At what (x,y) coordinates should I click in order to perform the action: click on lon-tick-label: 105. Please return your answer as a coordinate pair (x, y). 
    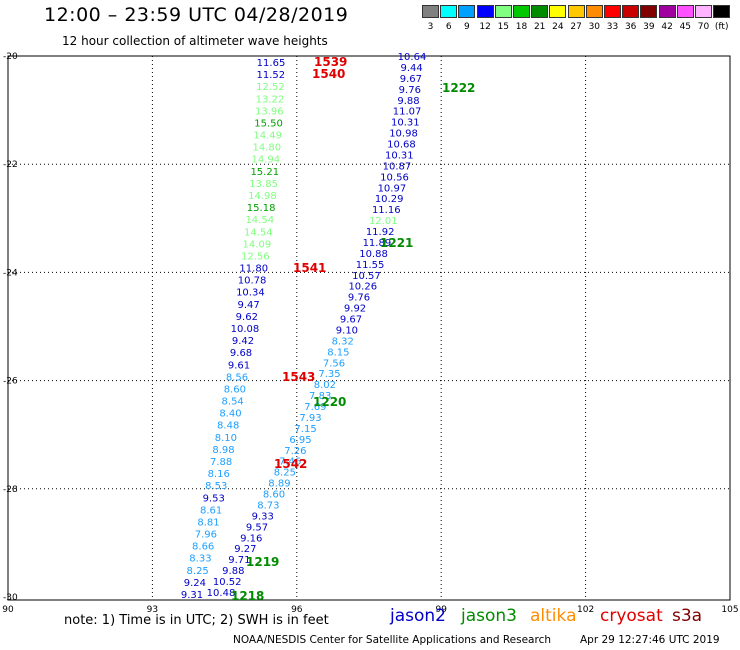
    Looking at the image, I should click on (729, 610).